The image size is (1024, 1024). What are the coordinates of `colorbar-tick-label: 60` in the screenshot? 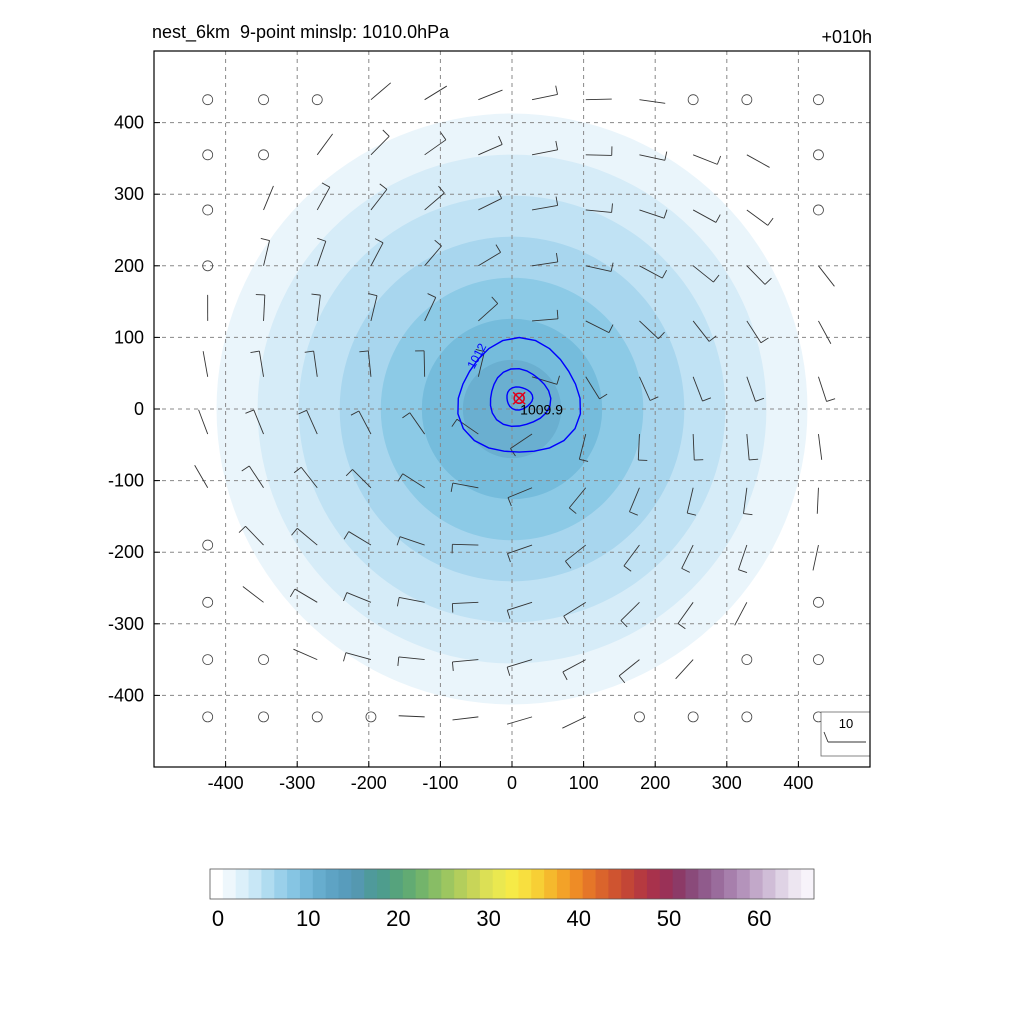 It's located at (759, 918).